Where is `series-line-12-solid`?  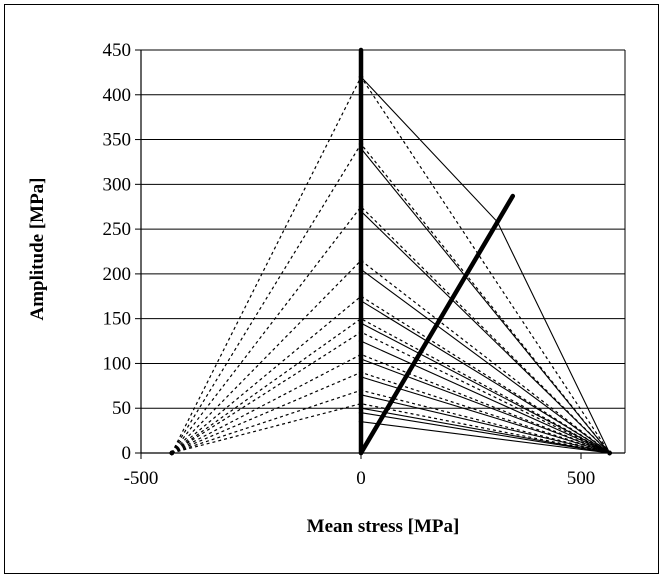
series-line-12-solid is located at coordinates (485, 388).